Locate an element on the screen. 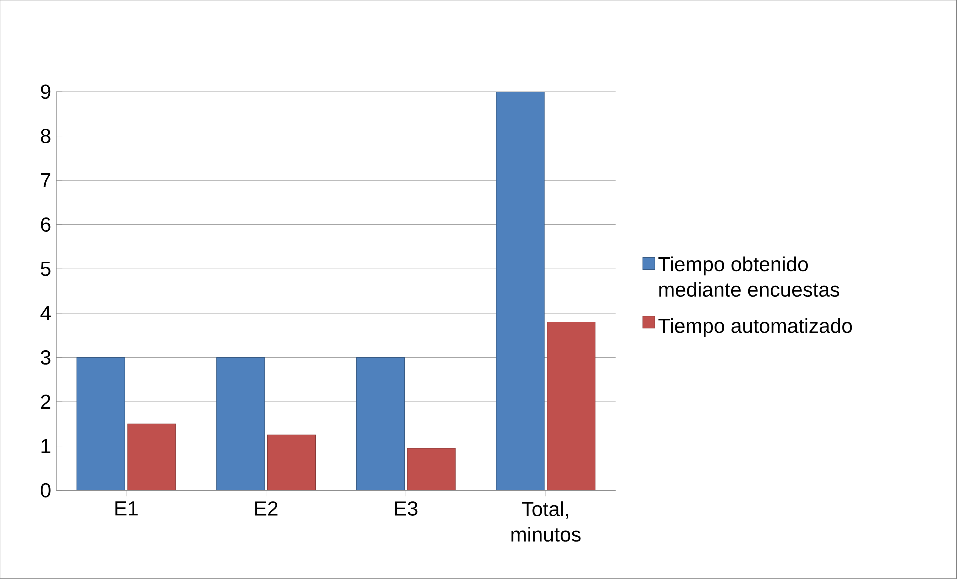  y-tick-label: 7 is located at coordinates (46, 180).